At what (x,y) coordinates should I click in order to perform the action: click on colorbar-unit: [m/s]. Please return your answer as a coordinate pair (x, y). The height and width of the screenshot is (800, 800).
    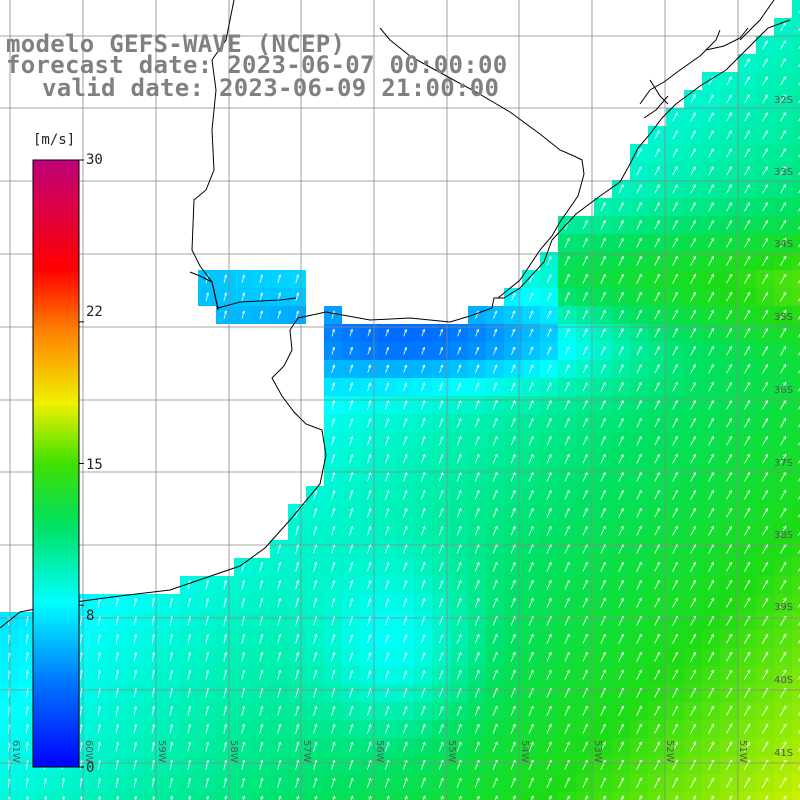
    Looking at the image, I should click on (54, 140).